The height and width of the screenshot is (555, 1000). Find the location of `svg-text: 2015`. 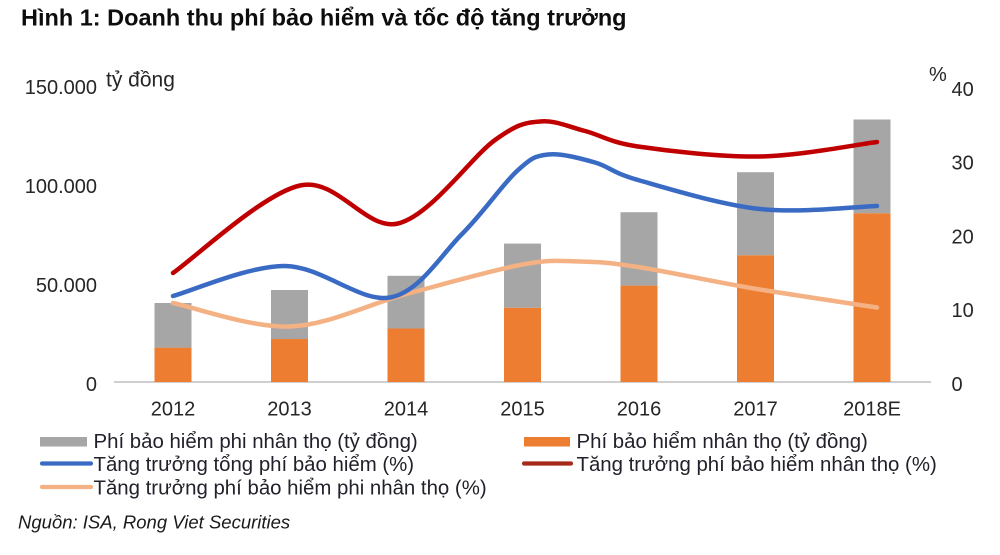

svg-text: 2015 is located at coordinates (522, 410).